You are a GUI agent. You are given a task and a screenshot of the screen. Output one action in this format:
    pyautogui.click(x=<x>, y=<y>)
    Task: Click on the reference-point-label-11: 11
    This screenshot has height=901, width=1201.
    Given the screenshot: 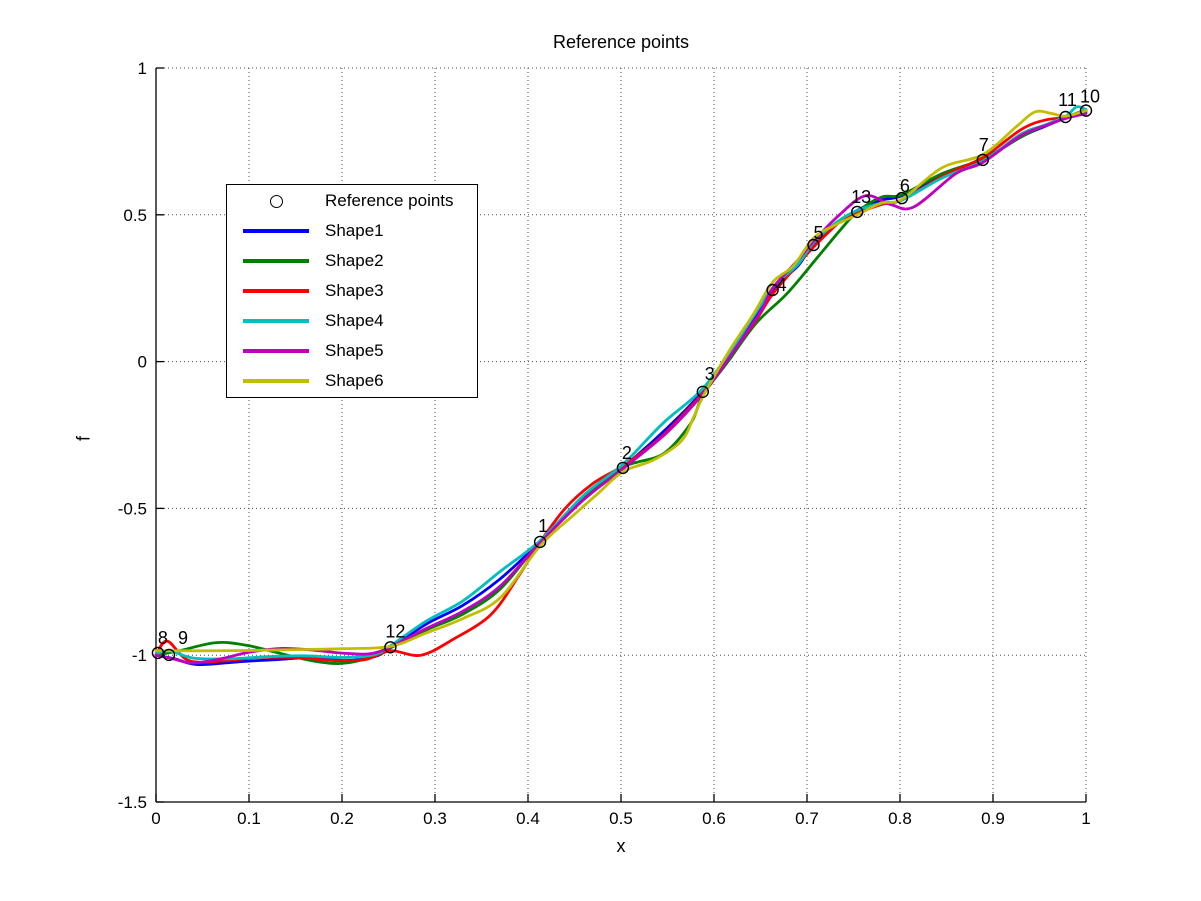 What is the action you would take?
    pyautogui.click(x=1067, y=100)
    